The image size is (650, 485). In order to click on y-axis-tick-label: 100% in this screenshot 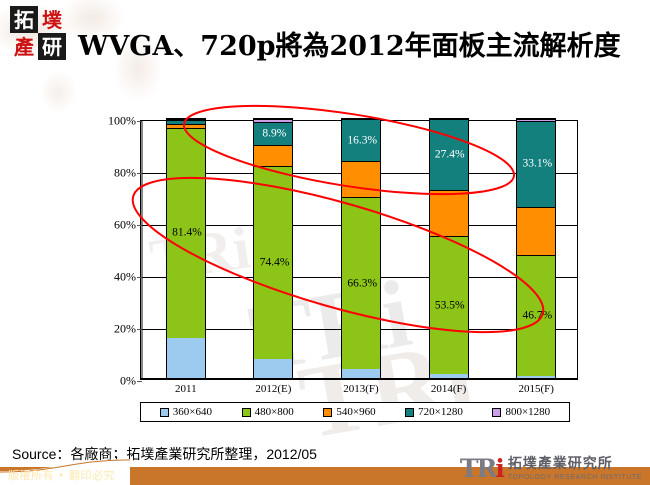, I will do `click(122, 120)`.